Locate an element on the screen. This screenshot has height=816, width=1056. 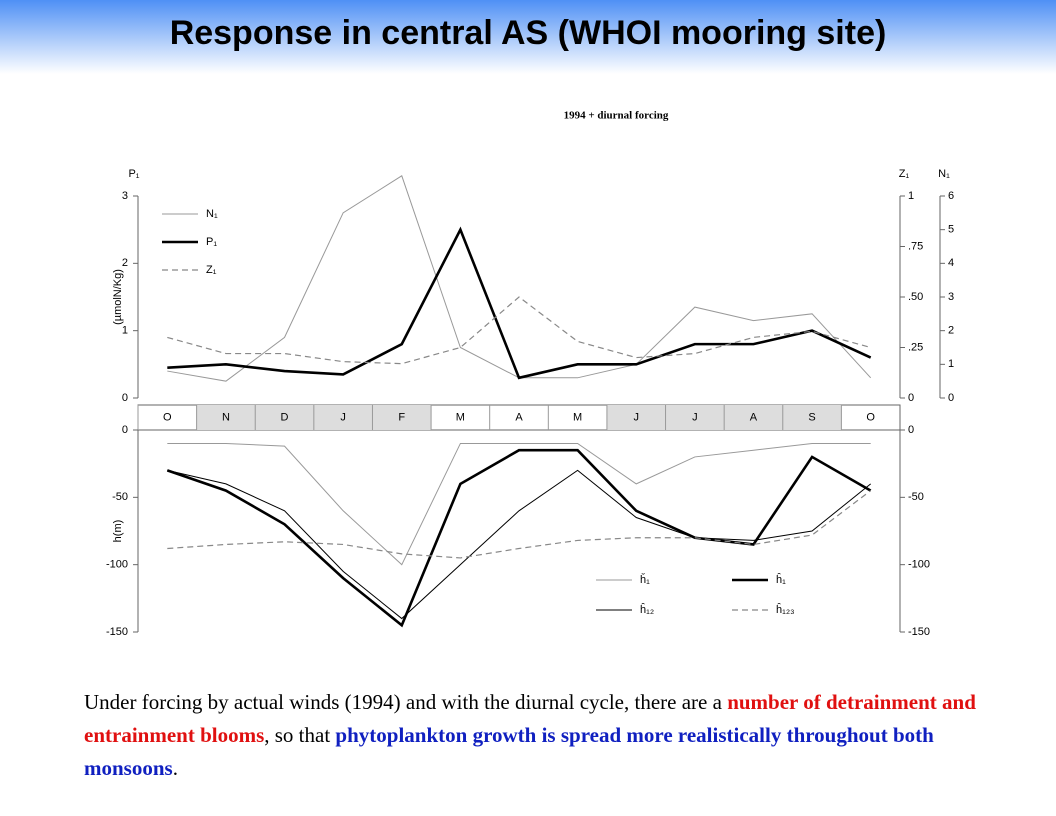
header-band is located at coordinates (528, 37).